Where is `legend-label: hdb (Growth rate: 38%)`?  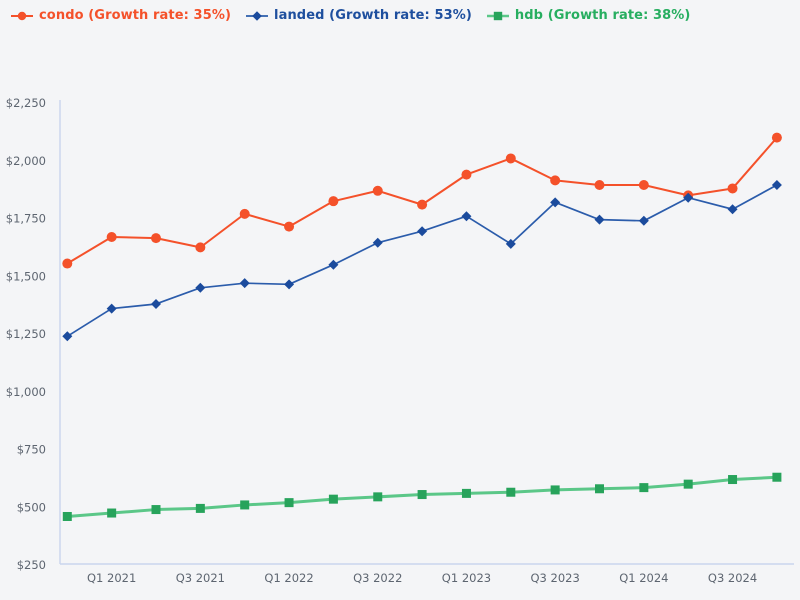
legend-label: hdb (Growth rate: 38%) is located at coordinates (602, 15).